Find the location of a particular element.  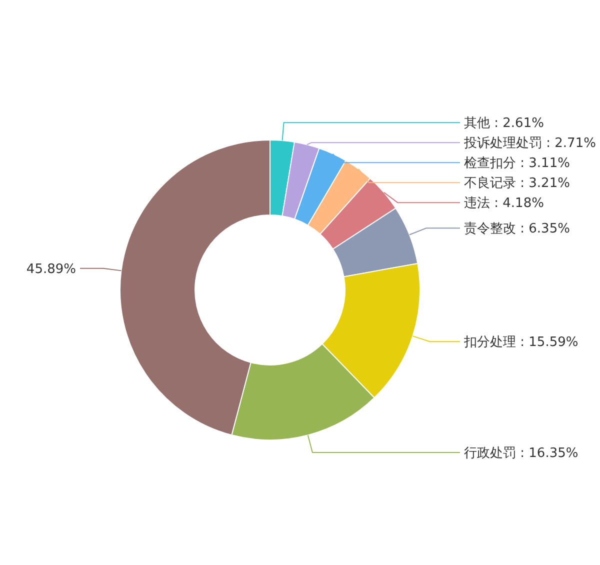

slice-label: 检查扣分 is located at coordinates (492, 164).